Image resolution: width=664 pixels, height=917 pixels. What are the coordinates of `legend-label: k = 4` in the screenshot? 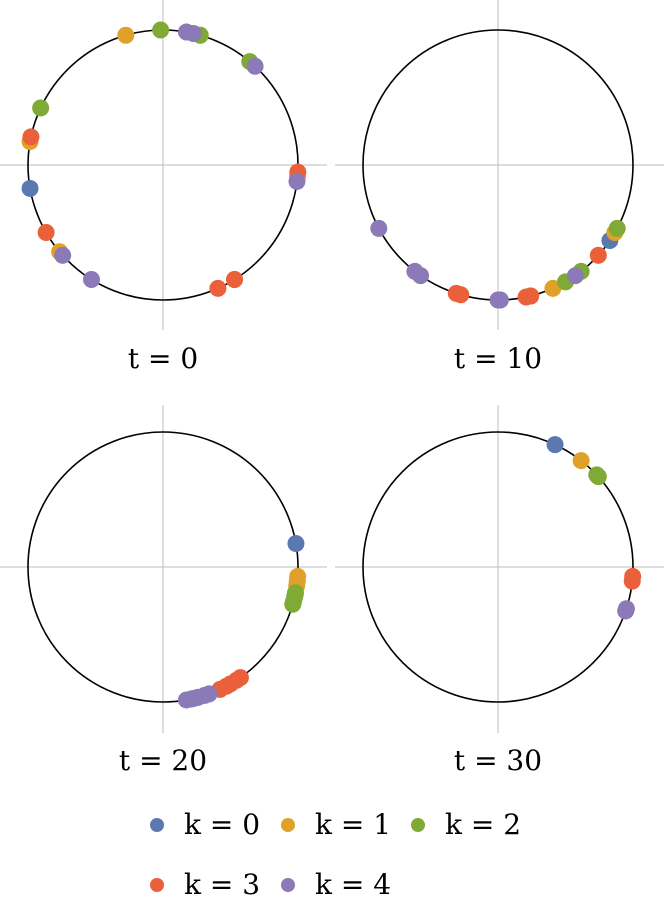 It's located at (353, 884).